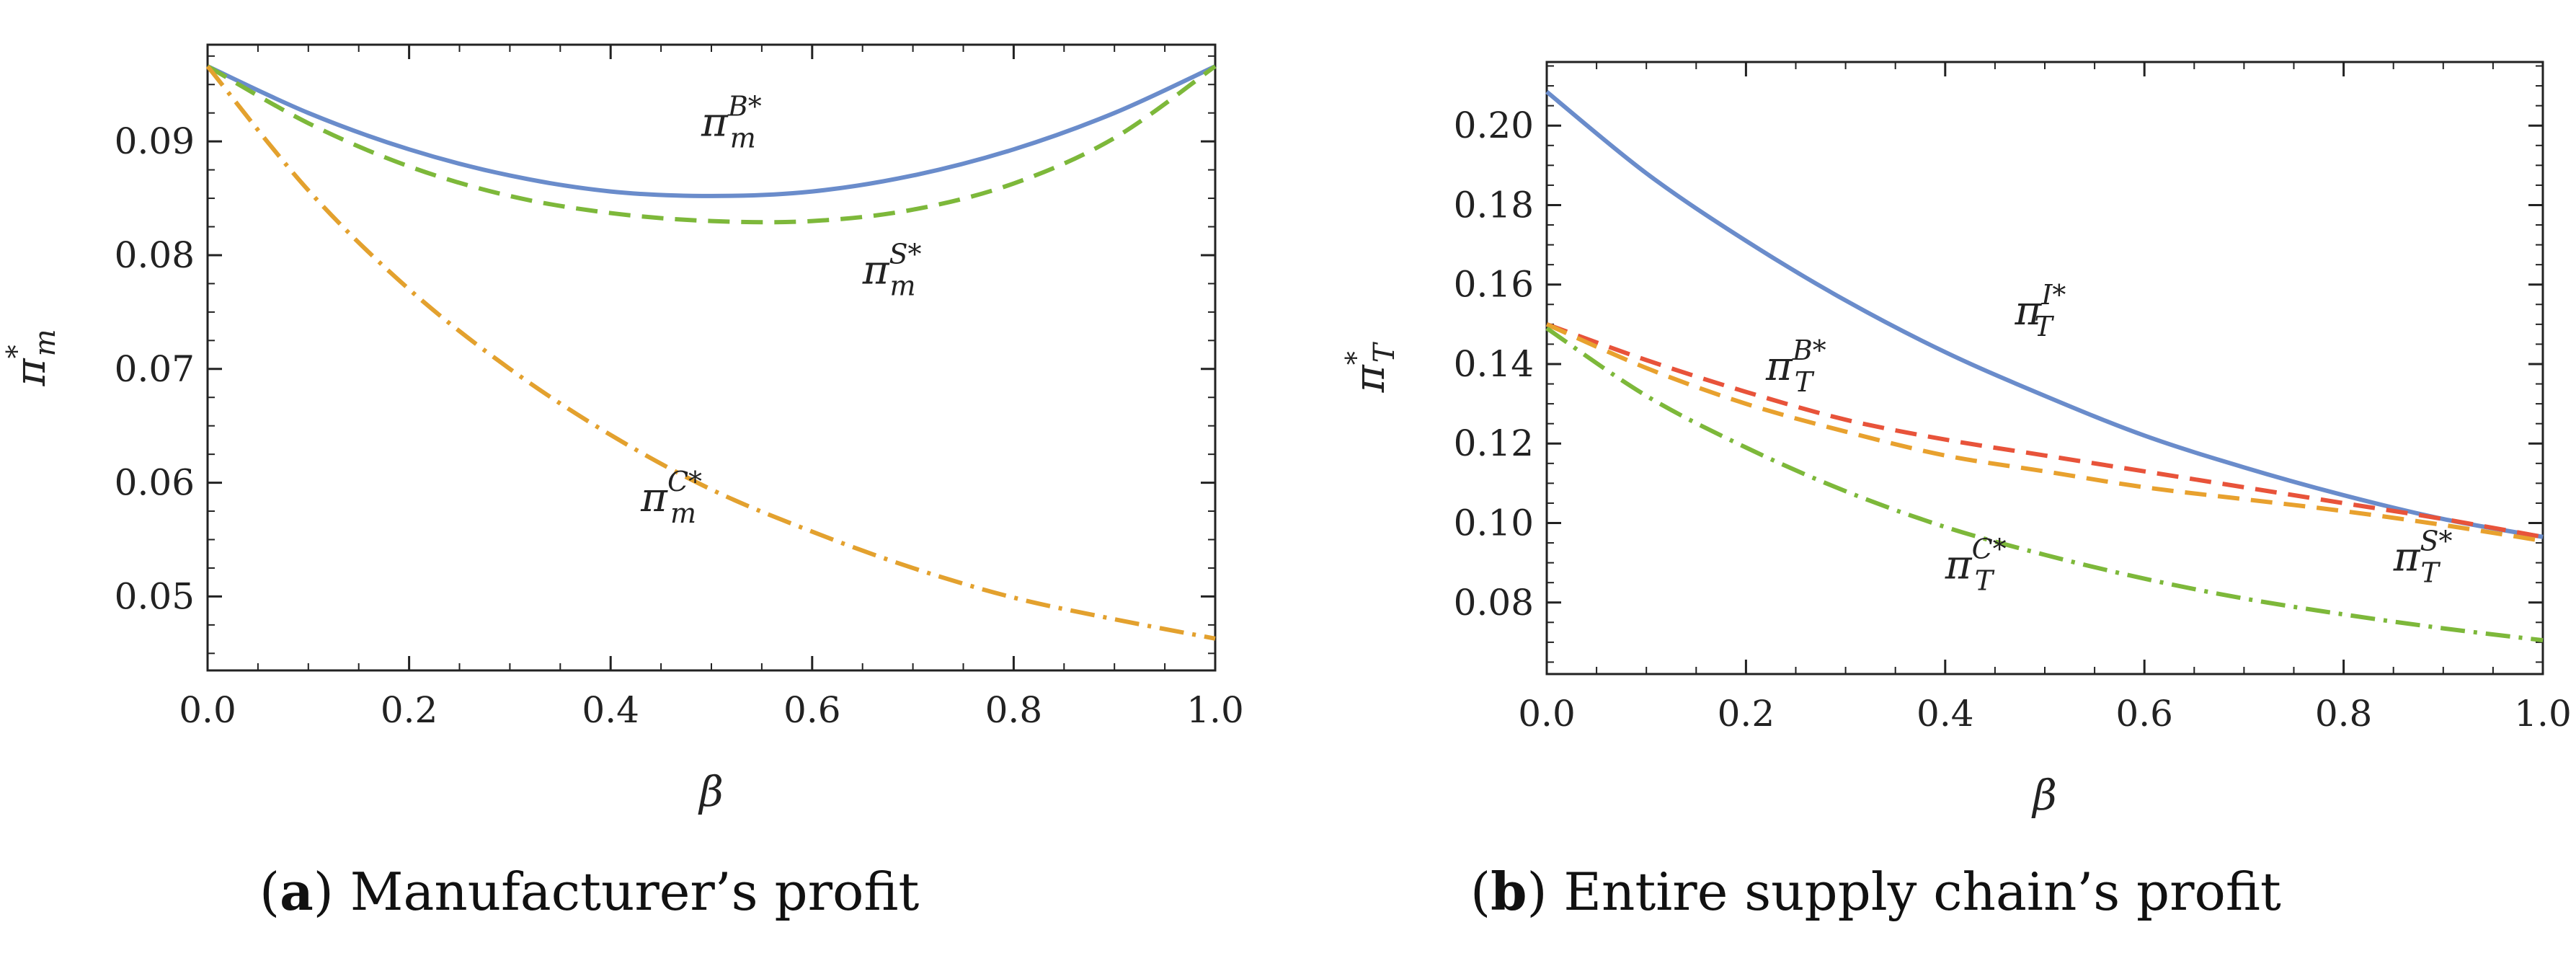 This screenshot has width=2576, height=966. I want to click on y-tick-label: 0.14, so click(1494, 364).